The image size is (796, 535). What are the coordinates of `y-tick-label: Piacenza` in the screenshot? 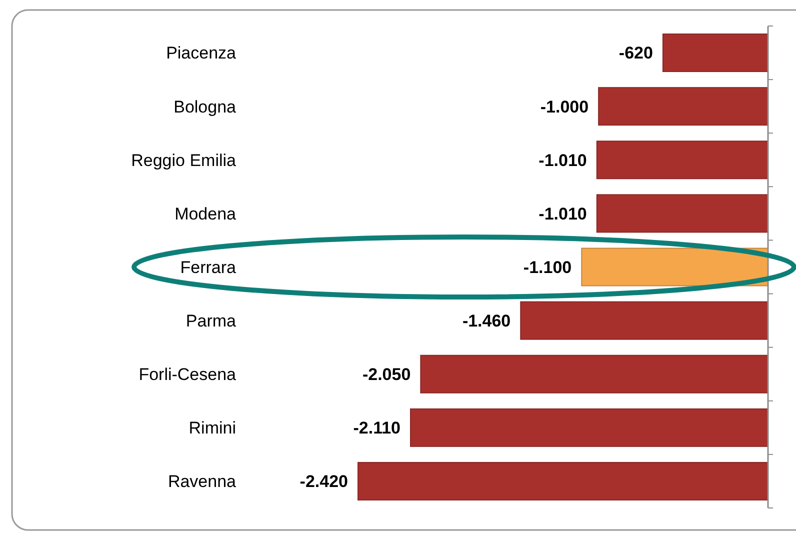 It's located at (201, 53).